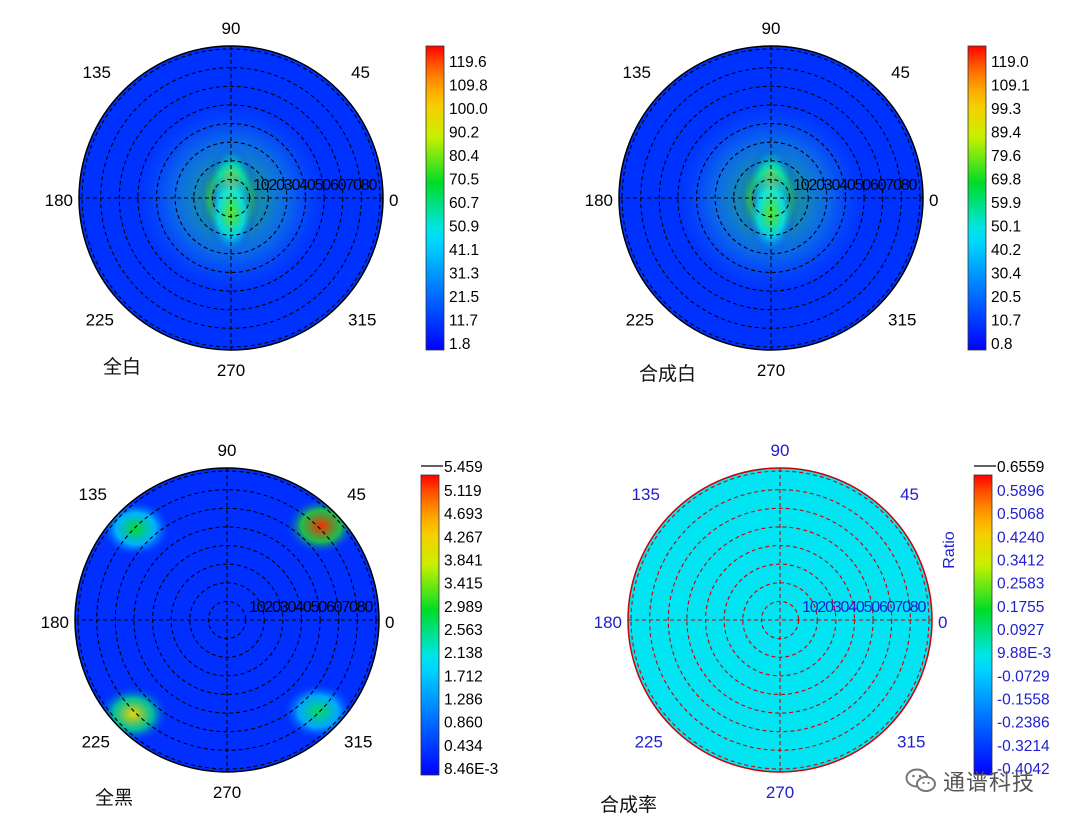 This screenshot has width=1080, height=833. Describe the element at coordinates (1006, 227) in the screenshot. I see `colorbar-tick-label: 50.1` at that location.